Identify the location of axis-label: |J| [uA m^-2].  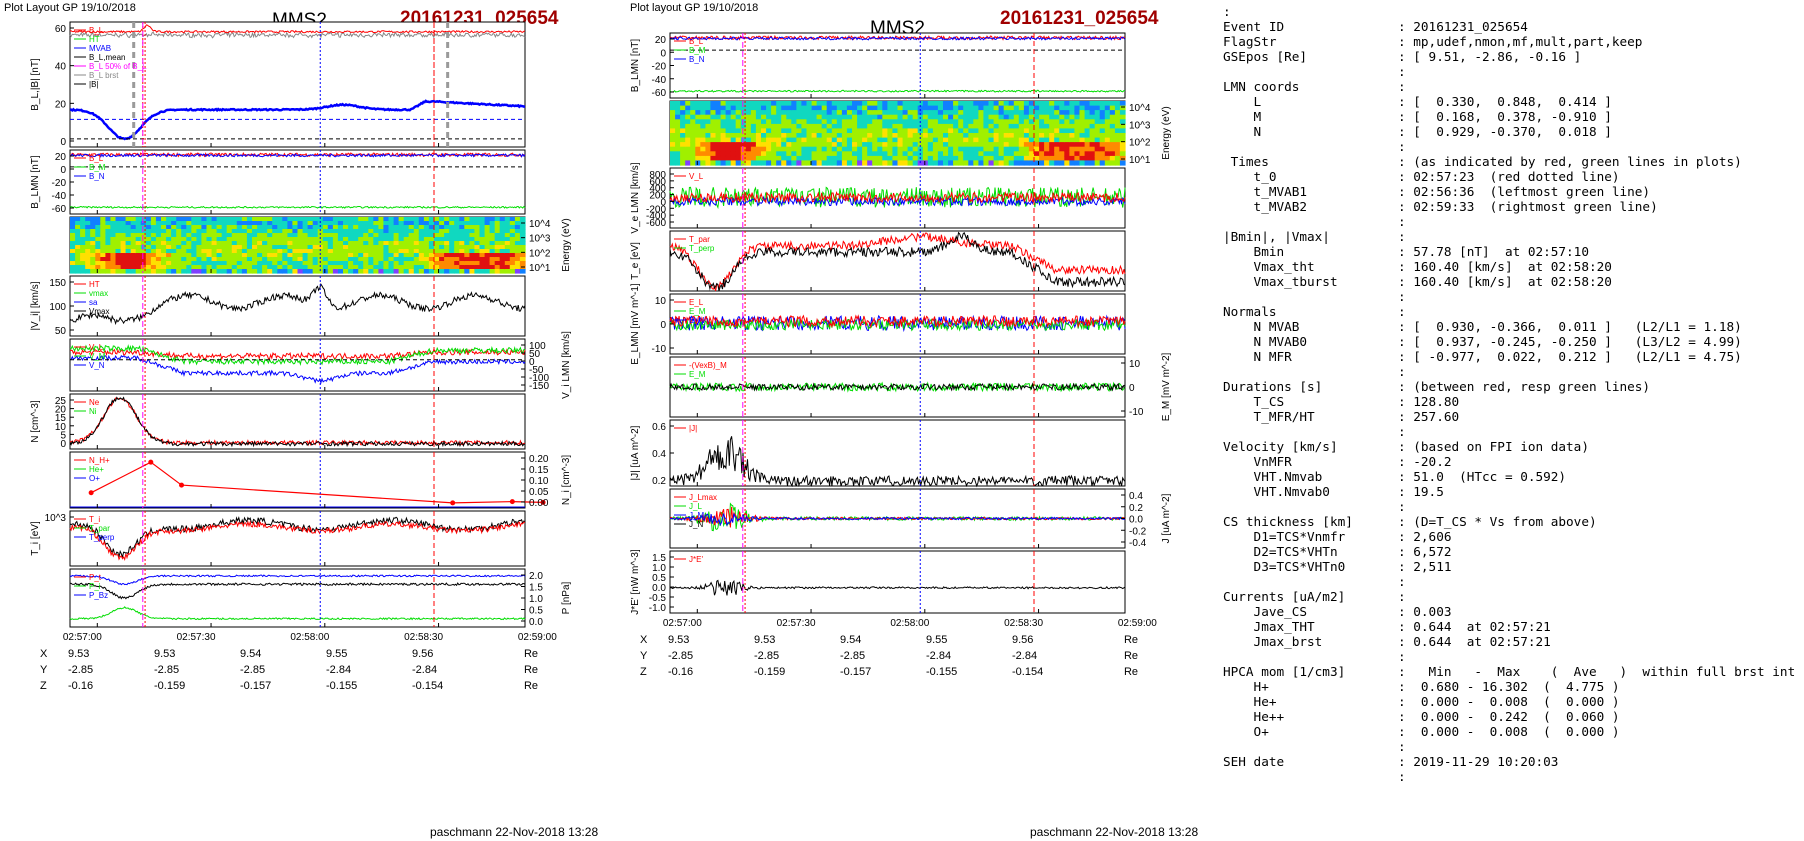
(635, 452).